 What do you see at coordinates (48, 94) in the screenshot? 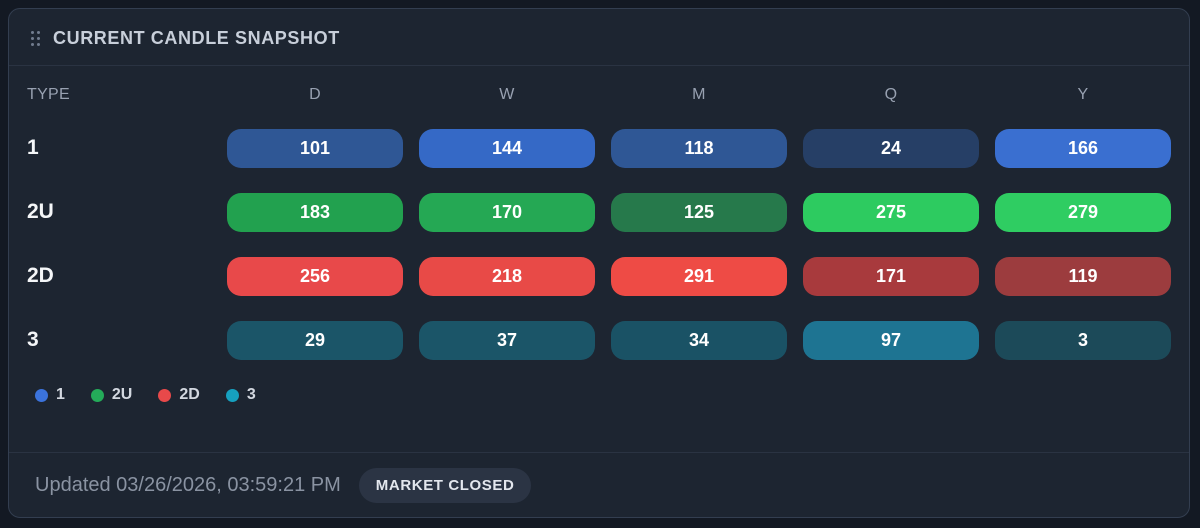
I see `column-header-type: TYPE` at bounding box center [48, 94].